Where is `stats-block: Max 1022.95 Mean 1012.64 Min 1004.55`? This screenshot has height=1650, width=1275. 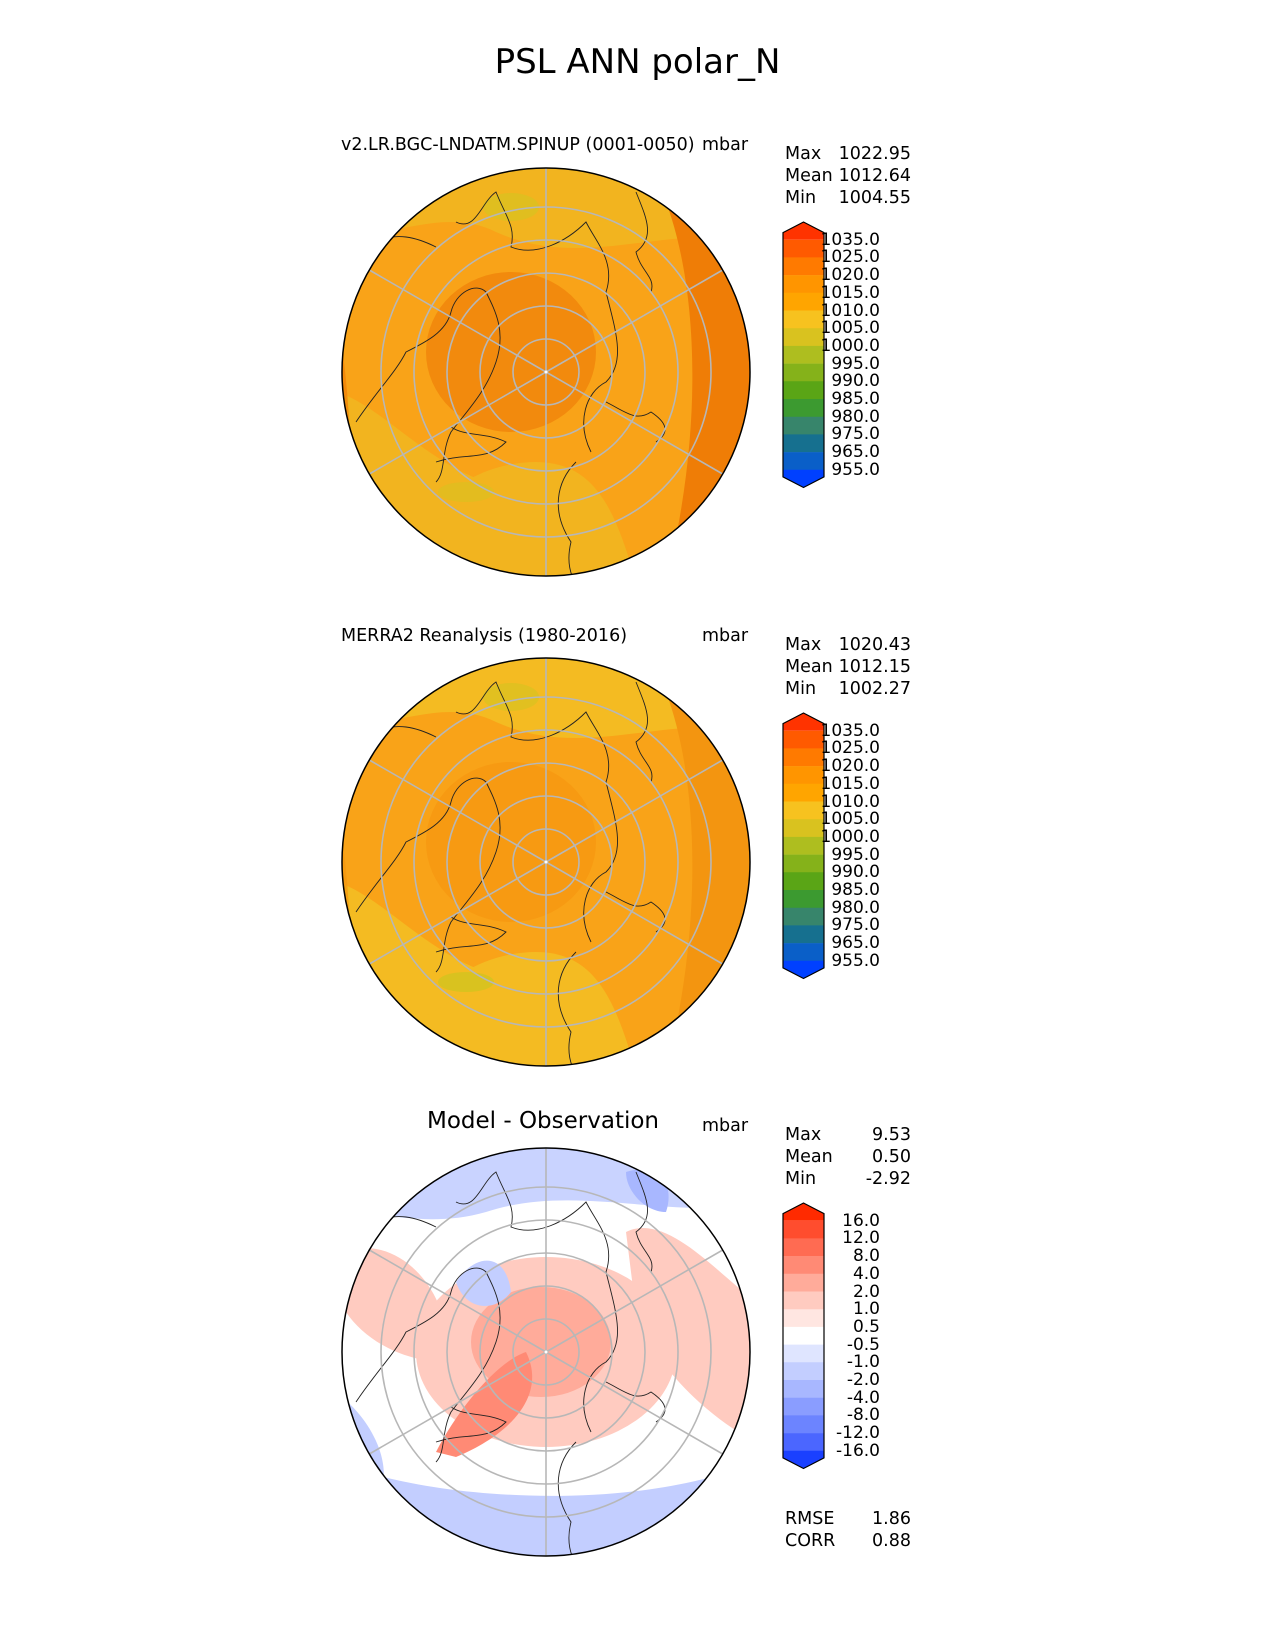
stats-block: Max 1022.95 Mean 1012.64 Min 1004.55 is located at coordinates (848, 176).